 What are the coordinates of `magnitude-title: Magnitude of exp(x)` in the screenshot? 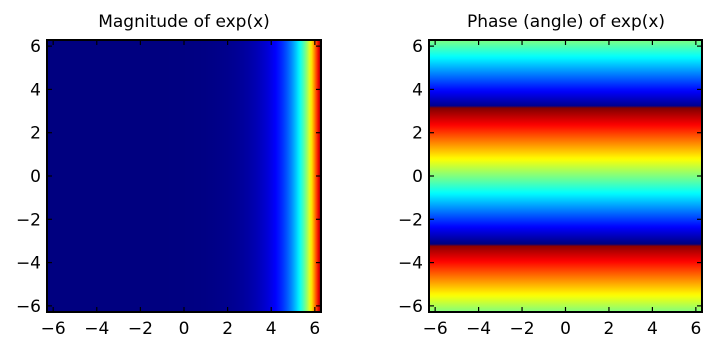 It's located at (184, 22).